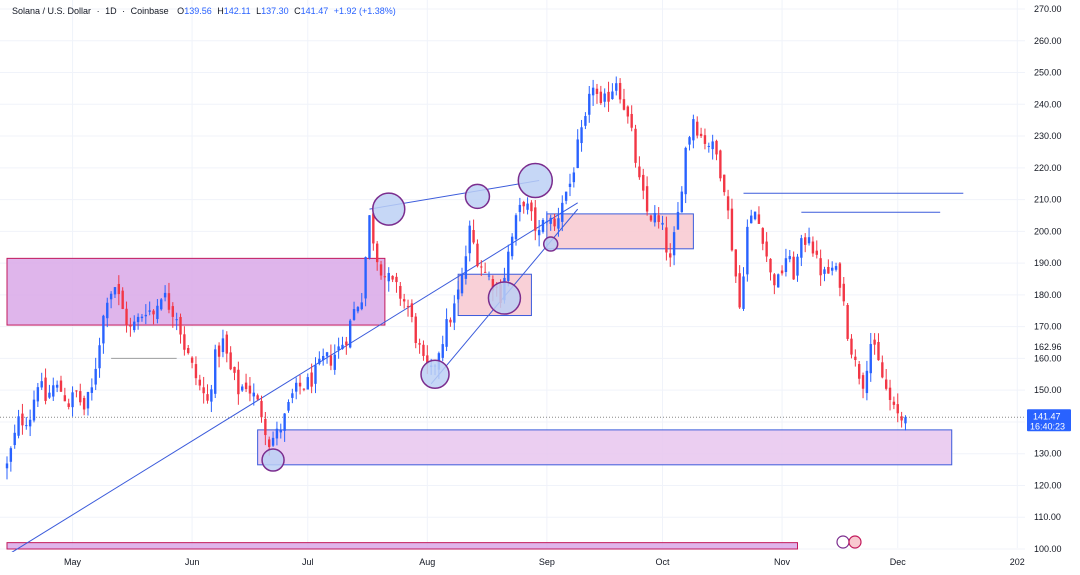 Image resolution: width=1080 pixels, height=575 pixels. What do you see at coordinates (1049, 420) in the screenshot?
I see `current-price-badge: 141.47 16:40:23` at bounding box center [1049, 420].